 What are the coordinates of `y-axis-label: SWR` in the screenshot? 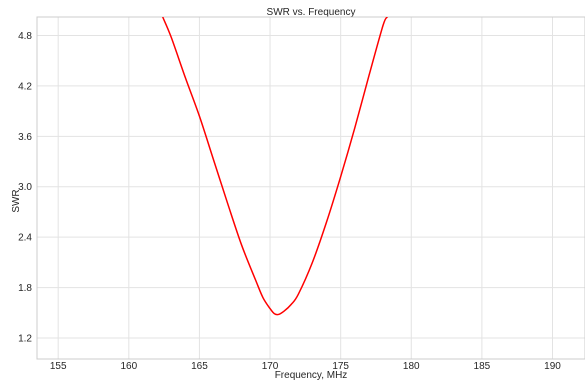 It's located at (16, 200).